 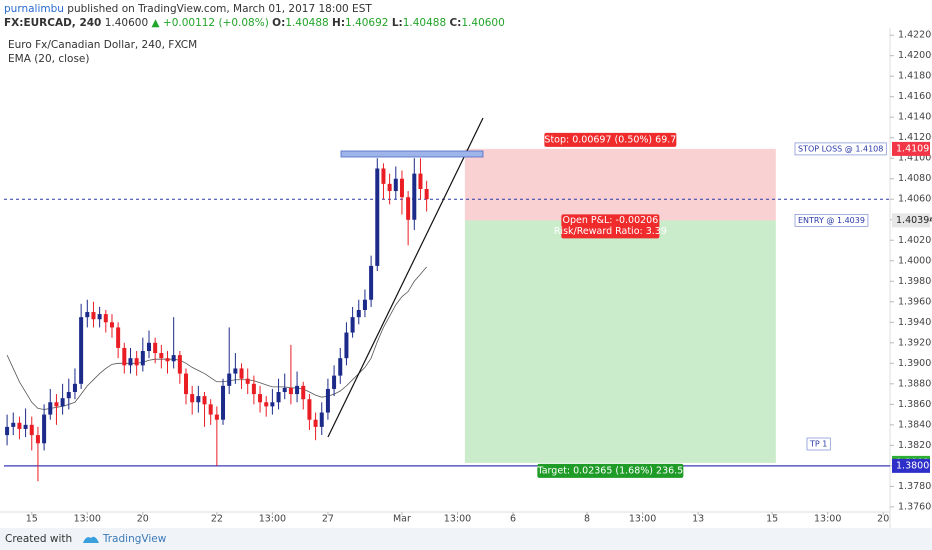 What do you see at coordinates (49, 59) in the screenshot?
I see `indicator-label: EMA (20, close)` at bounding box center [49, 59].